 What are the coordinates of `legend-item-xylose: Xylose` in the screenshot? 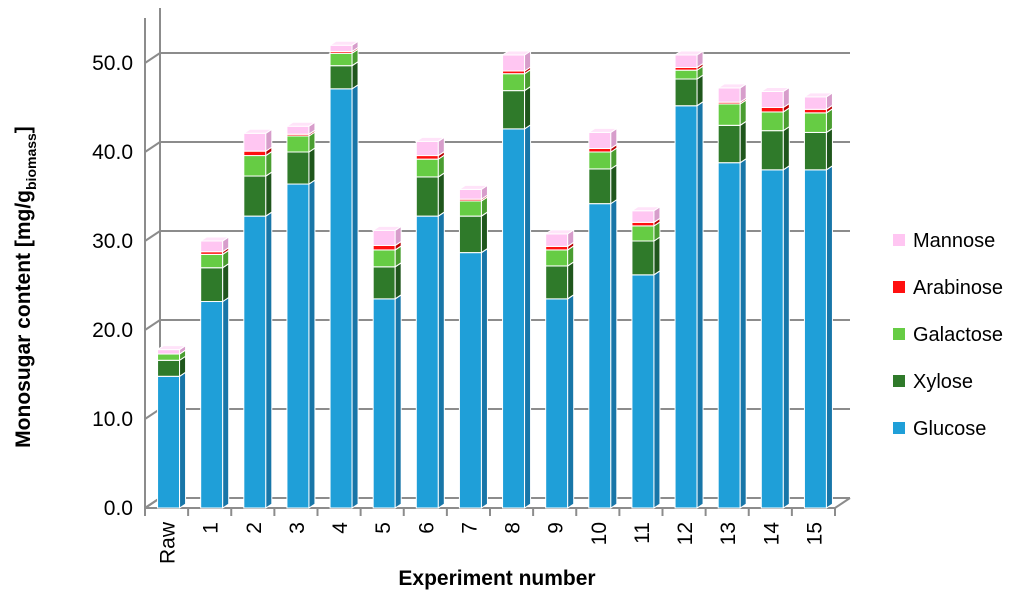 It's located at (933, 382).